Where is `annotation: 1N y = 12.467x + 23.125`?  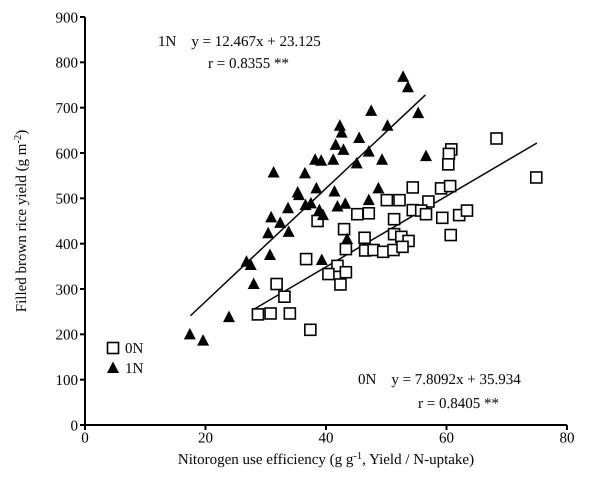 annotation: 1N y = 12.467x + 23.125 is located at coordinates (239, 42).